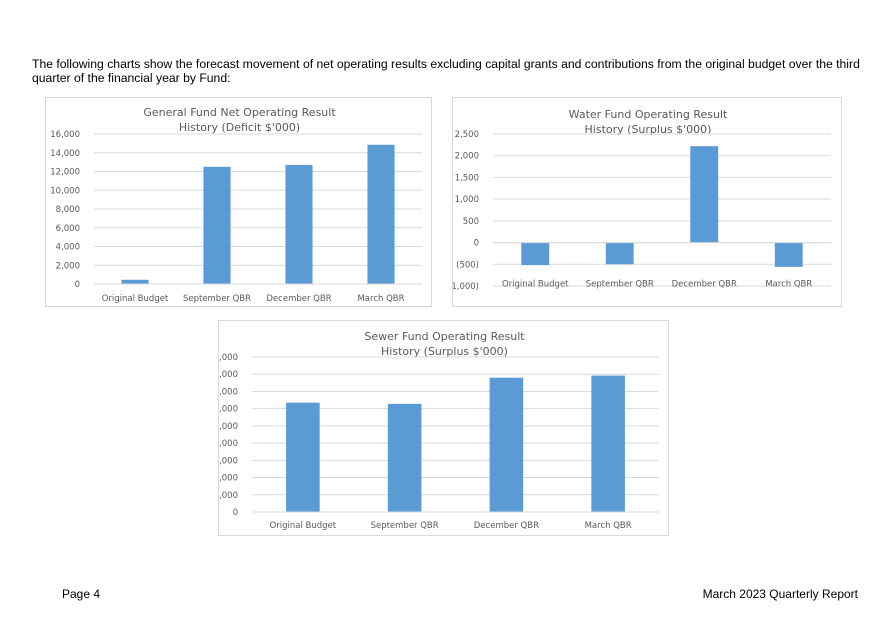 This screenshot has height=628, width=888. What do you see at coordinates (467, 157) in the screenshot?
I see `water-y-tick-label: 2,000` at bounding box center [467, 157].